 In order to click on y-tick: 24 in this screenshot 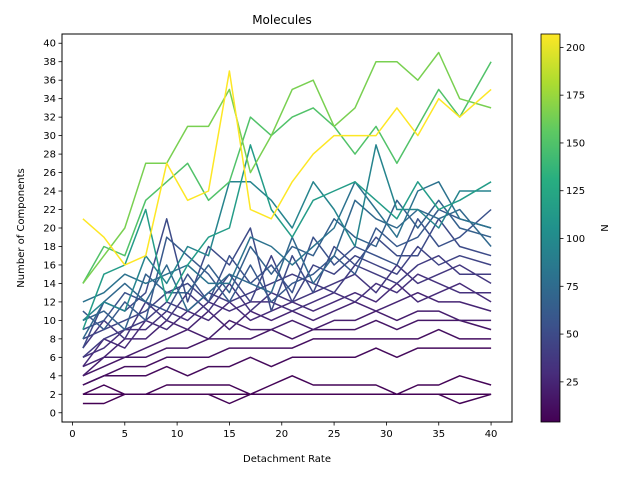, I will do `click(52, 192)`.